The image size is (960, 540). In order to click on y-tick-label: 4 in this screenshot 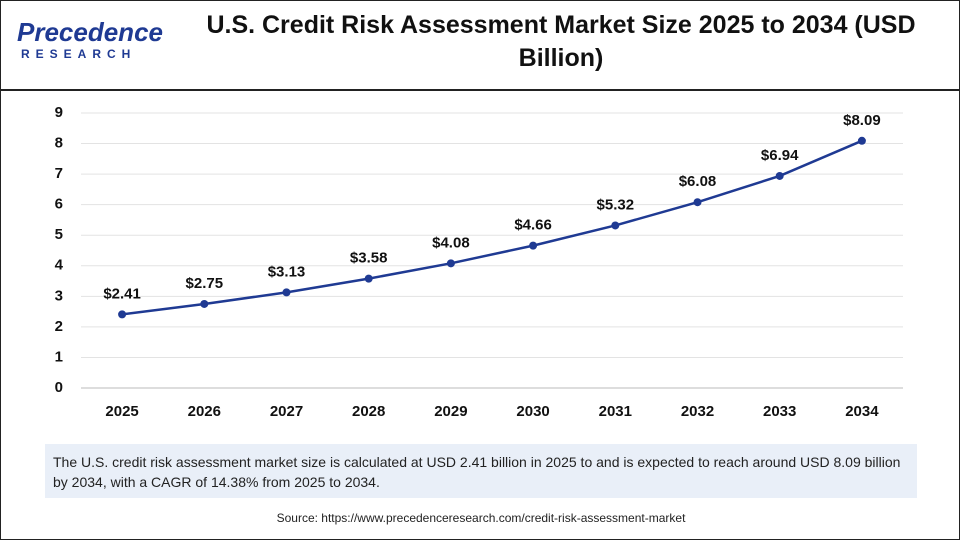, I will do `click(59, 265)`.